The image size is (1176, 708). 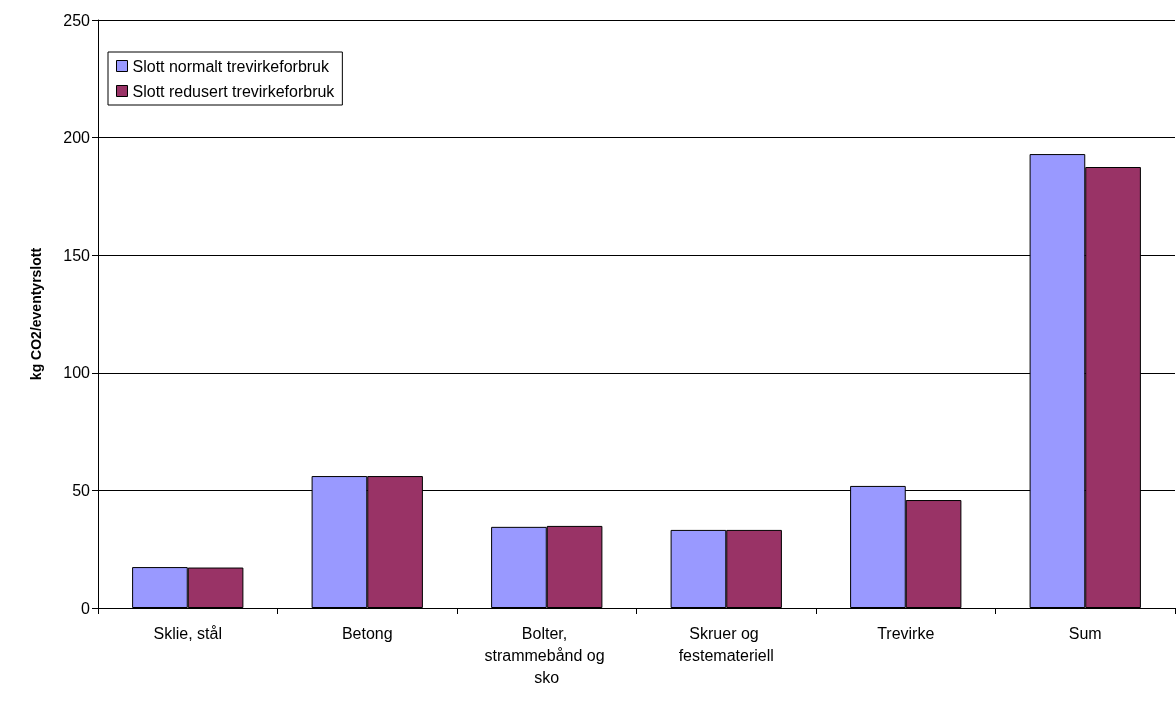 What do you see at coordinates (77, 255) in the screenshot?
I see `y-tick-label: 150` at bounding box center [77, 255].